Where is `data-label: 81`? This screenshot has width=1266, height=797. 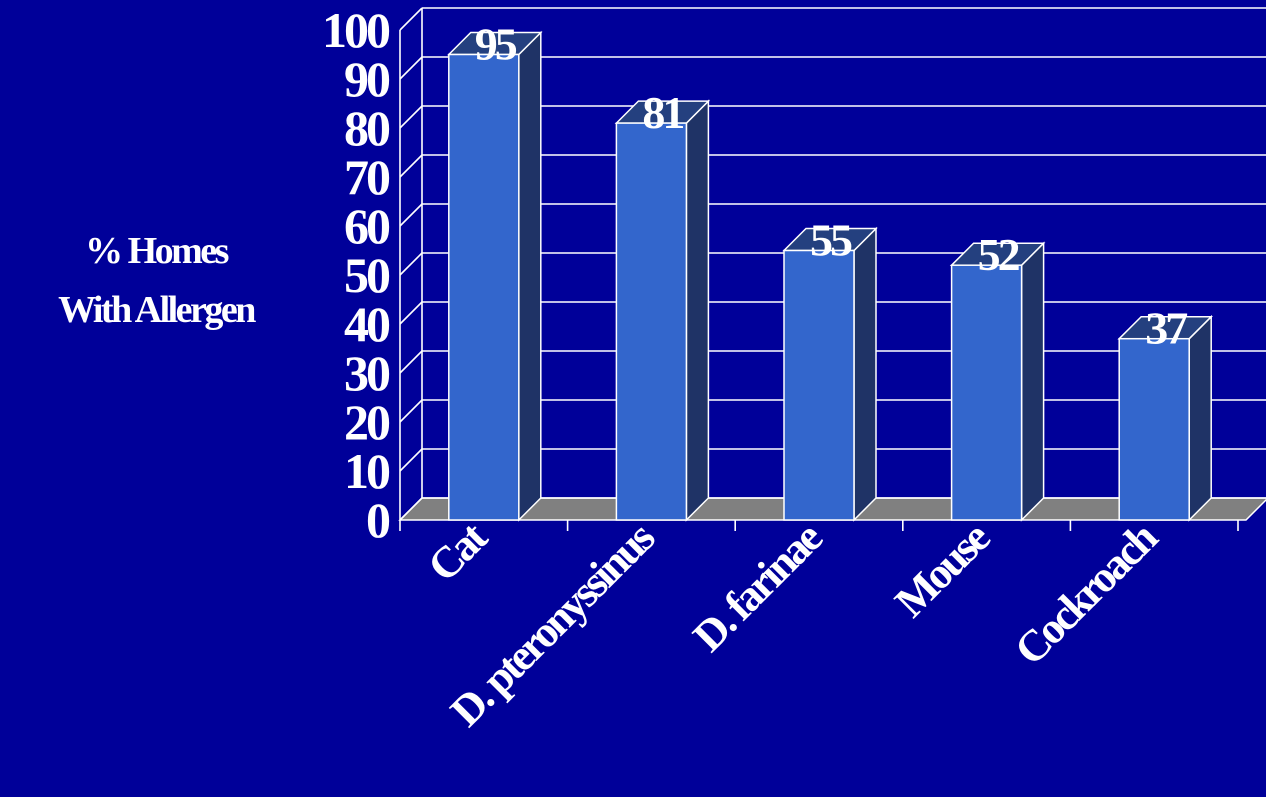 data-label: 81 is located at coordinates (662, 112).